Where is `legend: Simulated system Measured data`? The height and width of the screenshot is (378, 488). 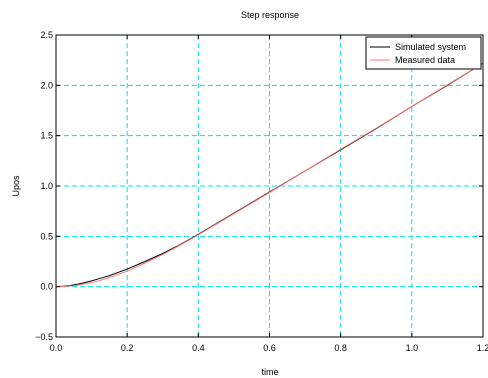 legend: Simulated system Measured data is located at coordinates (423, 53).